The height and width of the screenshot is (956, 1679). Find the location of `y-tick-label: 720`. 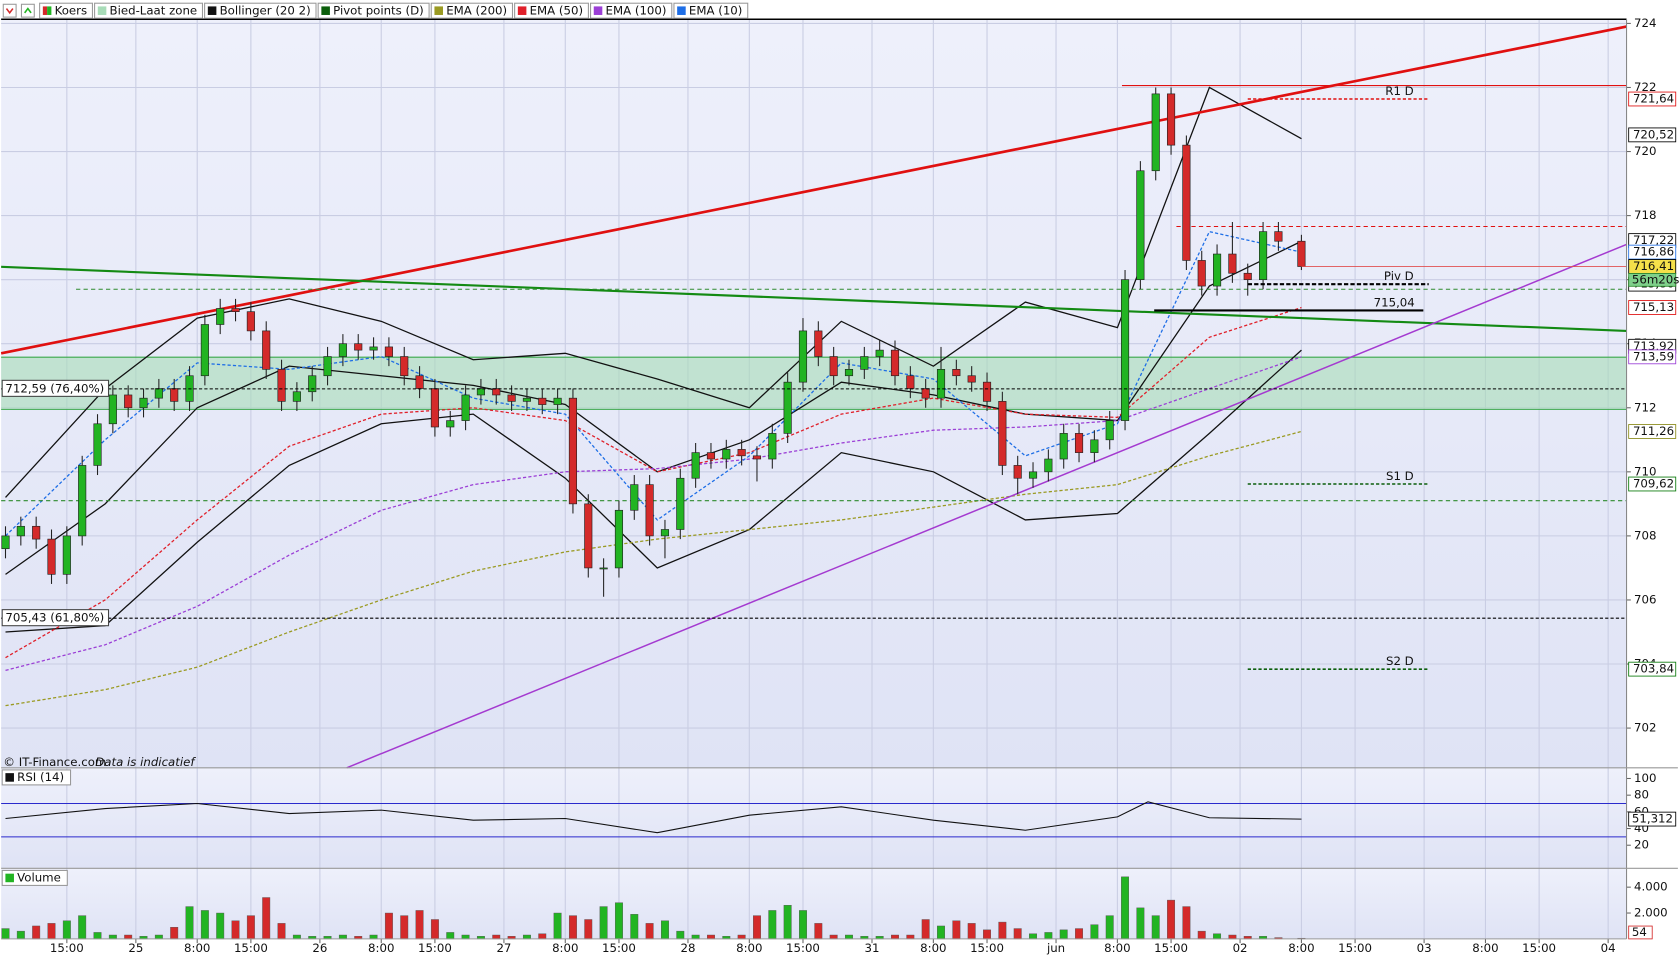

y-tick-label: 720 is located at coordinates (1645, 151).